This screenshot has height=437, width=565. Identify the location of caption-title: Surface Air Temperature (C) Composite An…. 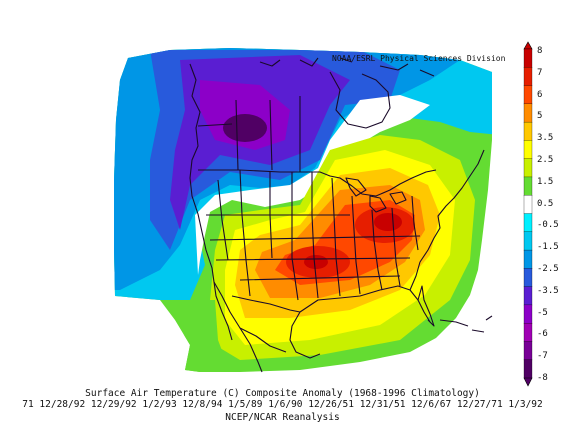
(282, 393).